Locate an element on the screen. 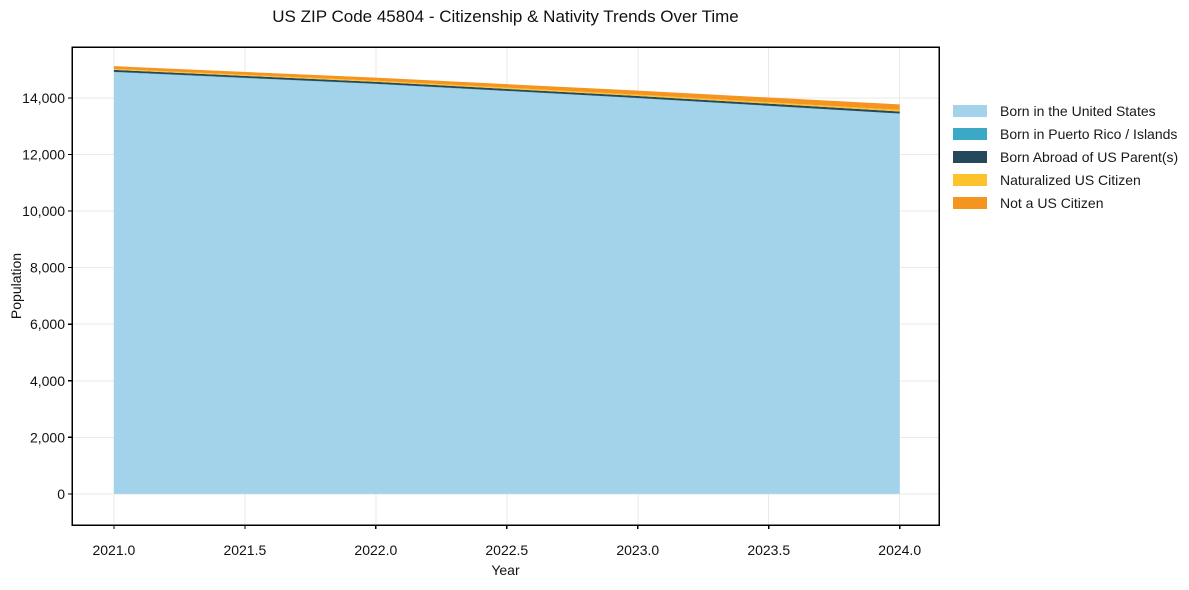  legend-label: Born Abroad of US Parent(s) is located at coordinates (1089, 156).